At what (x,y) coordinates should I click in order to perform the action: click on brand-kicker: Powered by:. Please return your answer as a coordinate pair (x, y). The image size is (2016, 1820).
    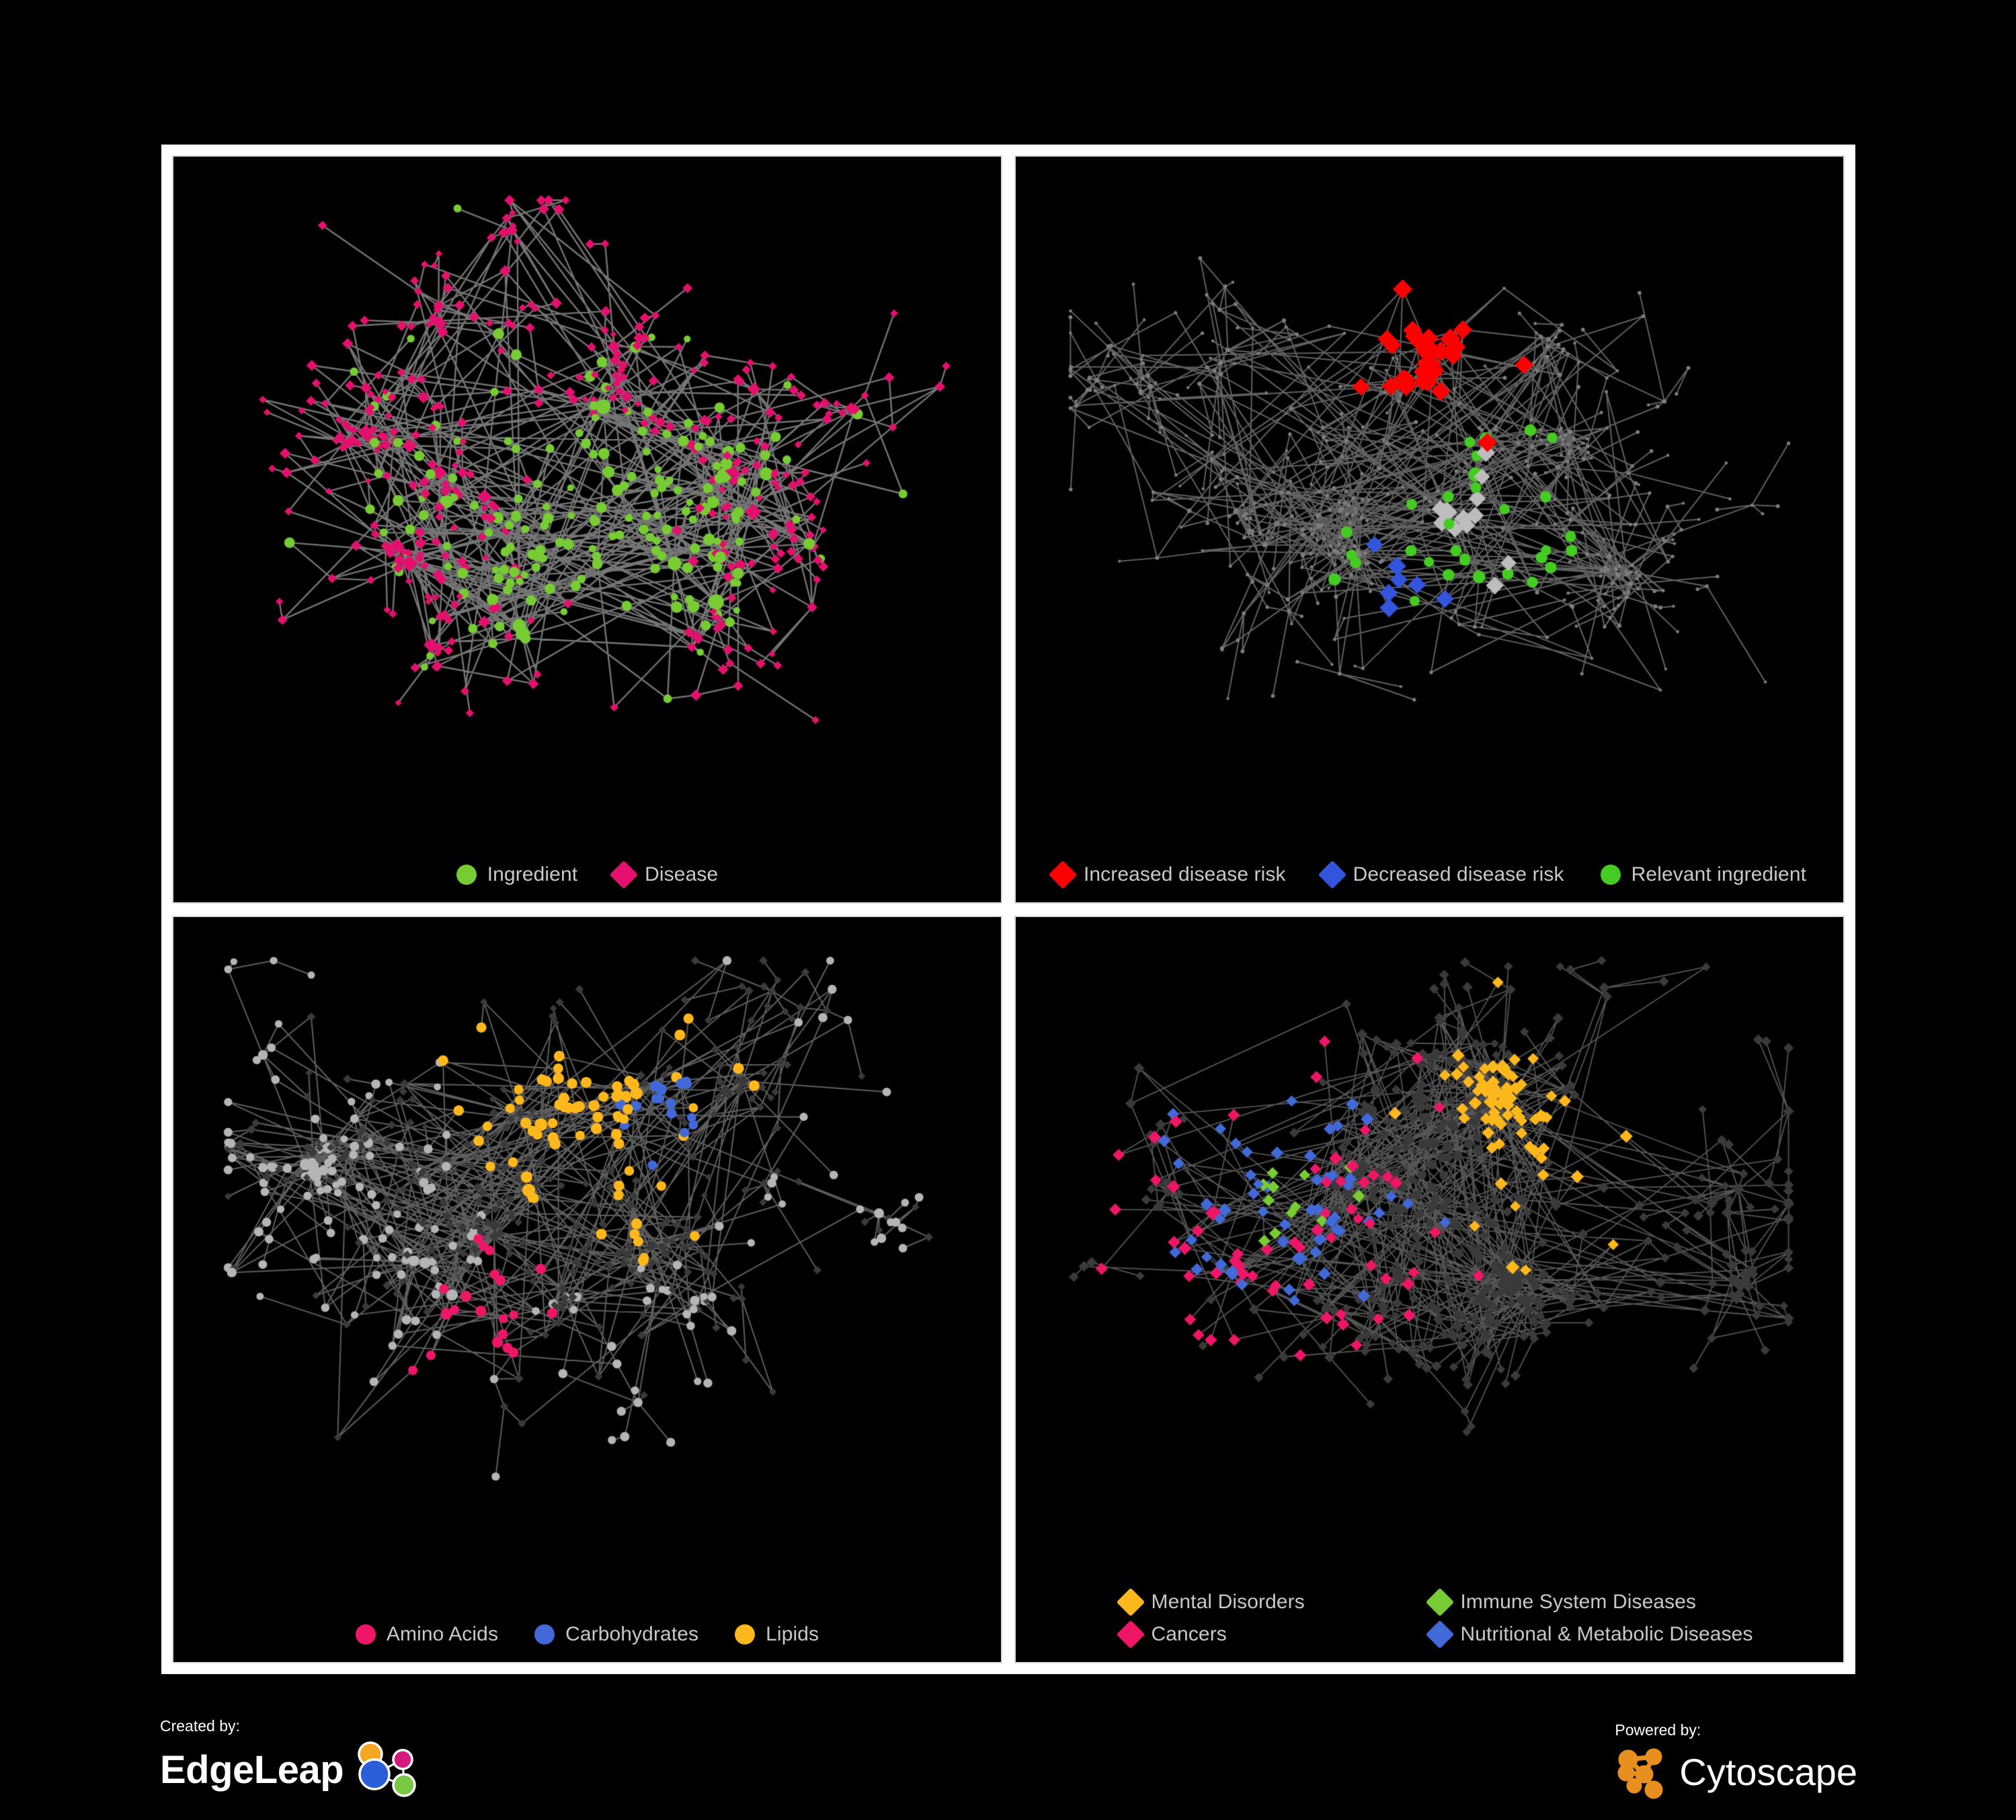
    Looking at the image, I should click on (1658, 1730).